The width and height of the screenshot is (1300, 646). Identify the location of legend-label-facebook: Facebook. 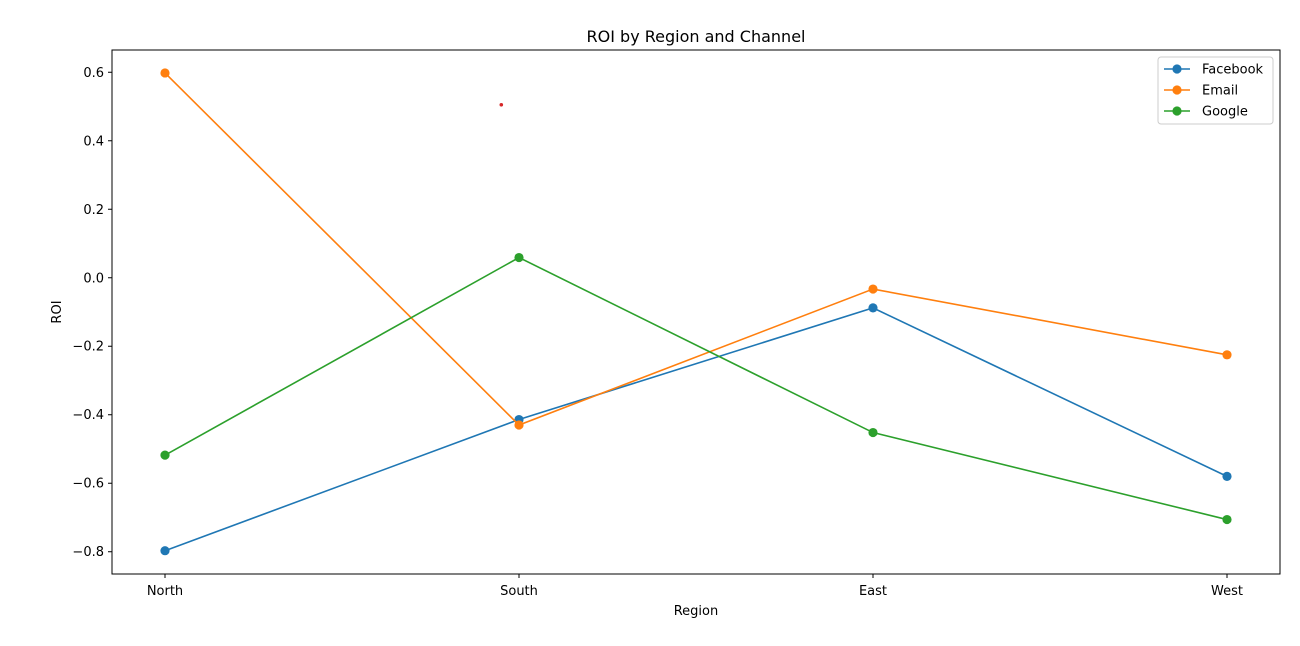
(1233, 70).